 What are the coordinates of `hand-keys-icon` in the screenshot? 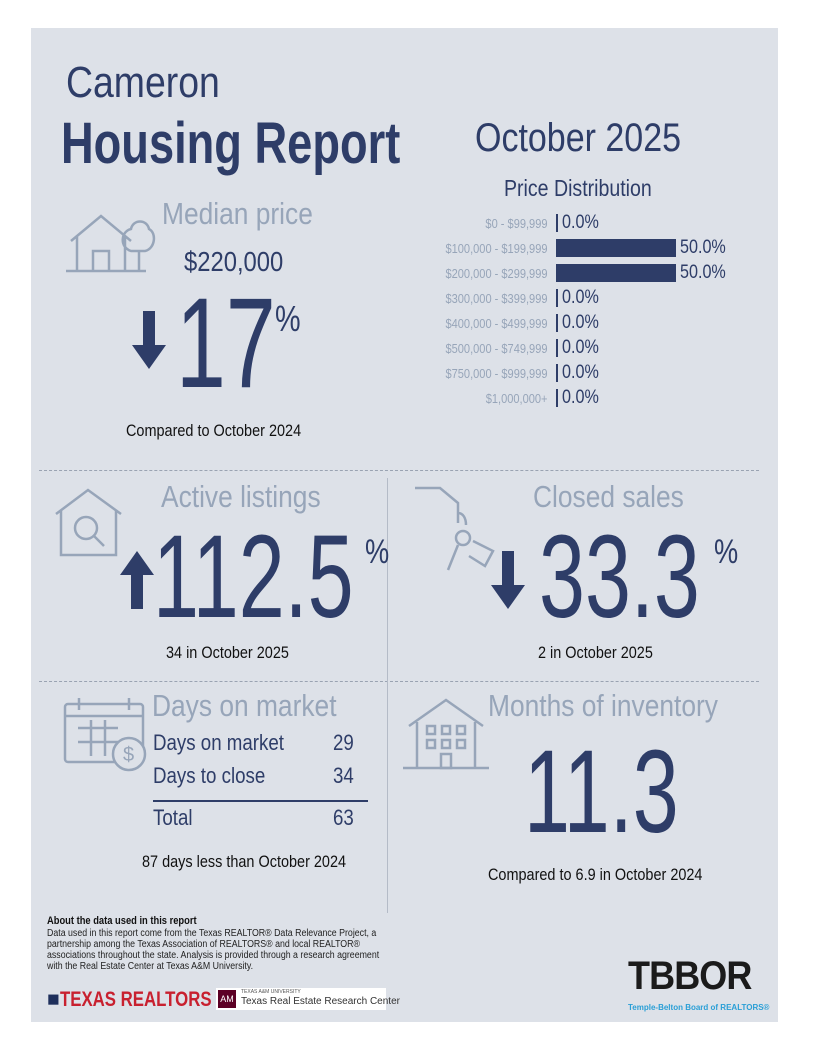 It's located at (455, 528).